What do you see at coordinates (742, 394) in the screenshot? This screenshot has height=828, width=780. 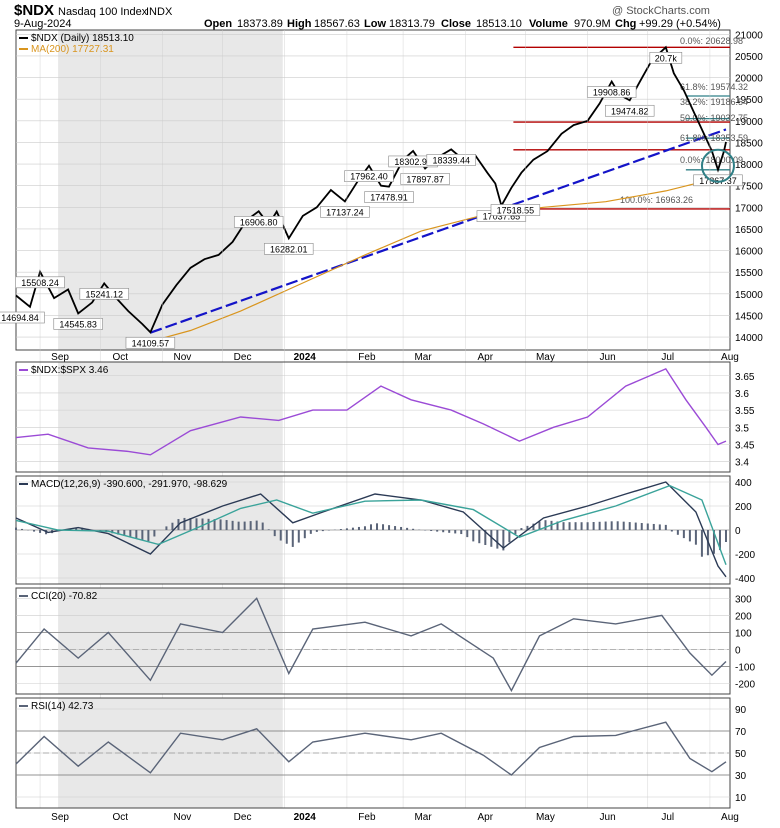 I see `y-tick-label: 3.6` at bounding box center [742, 394].